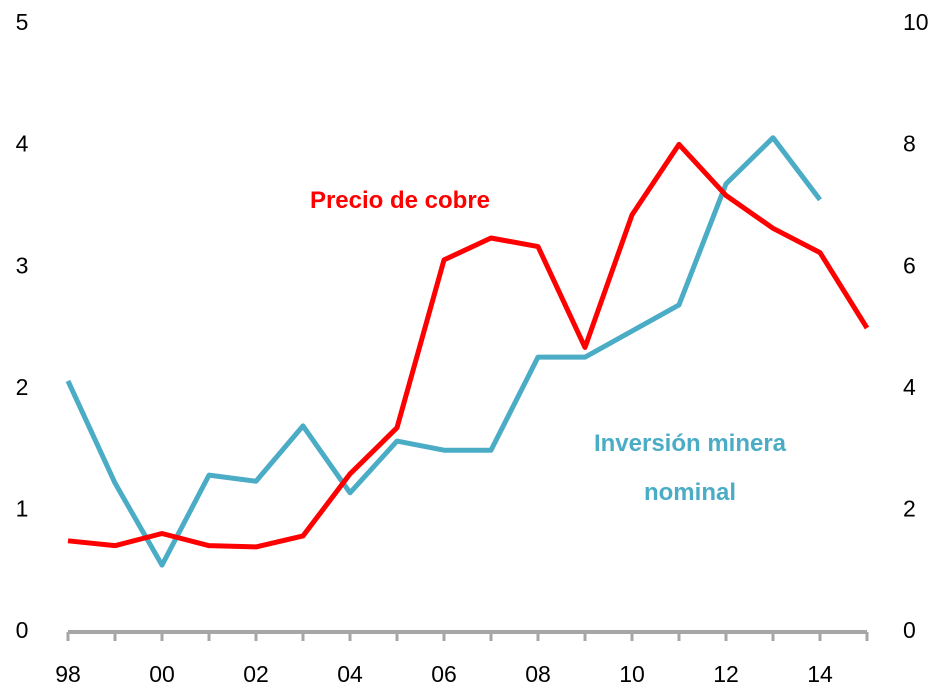  What do you see at coordinates (68, 674) in the screenshot?
I see `x-tick-label: 98` at bounding box center [68, 674].